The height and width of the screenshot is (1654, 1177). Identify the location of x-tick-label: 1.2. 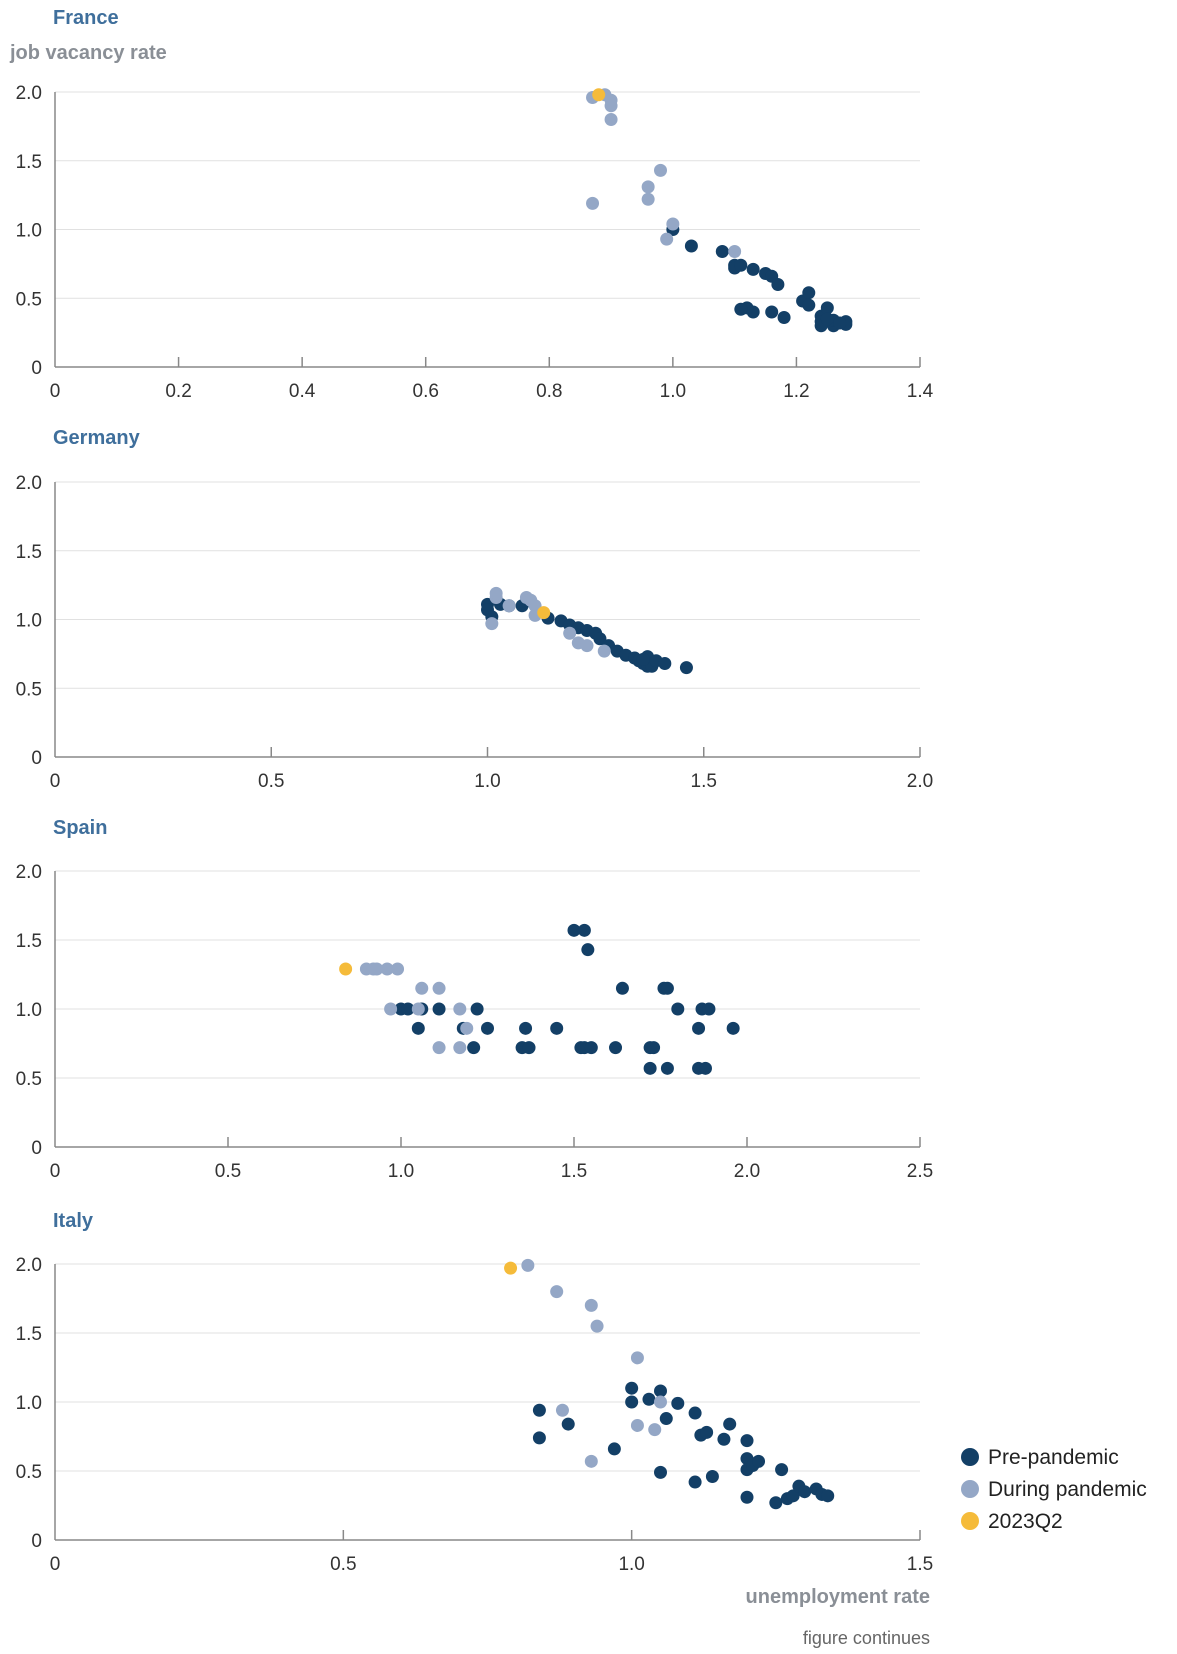
(796, 391).